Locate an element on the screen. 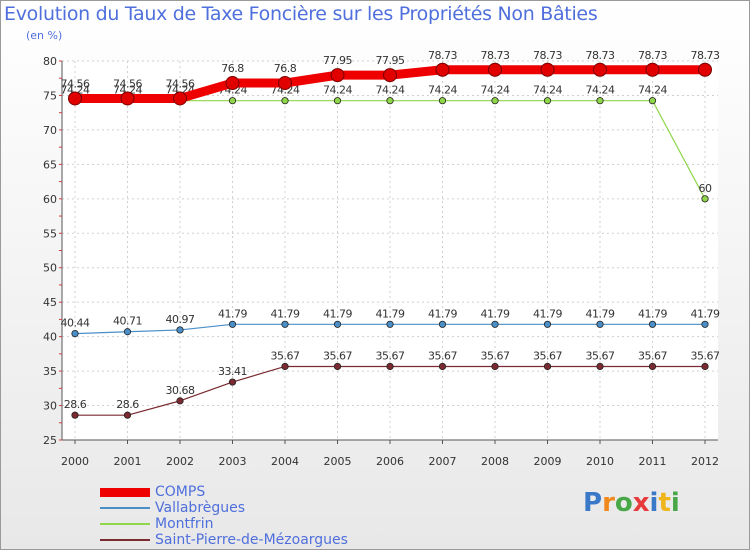 Image resolution: width=750 pixels, height=550 pixels. x-tick-label: 2004 is located at coordinates (285, 461).